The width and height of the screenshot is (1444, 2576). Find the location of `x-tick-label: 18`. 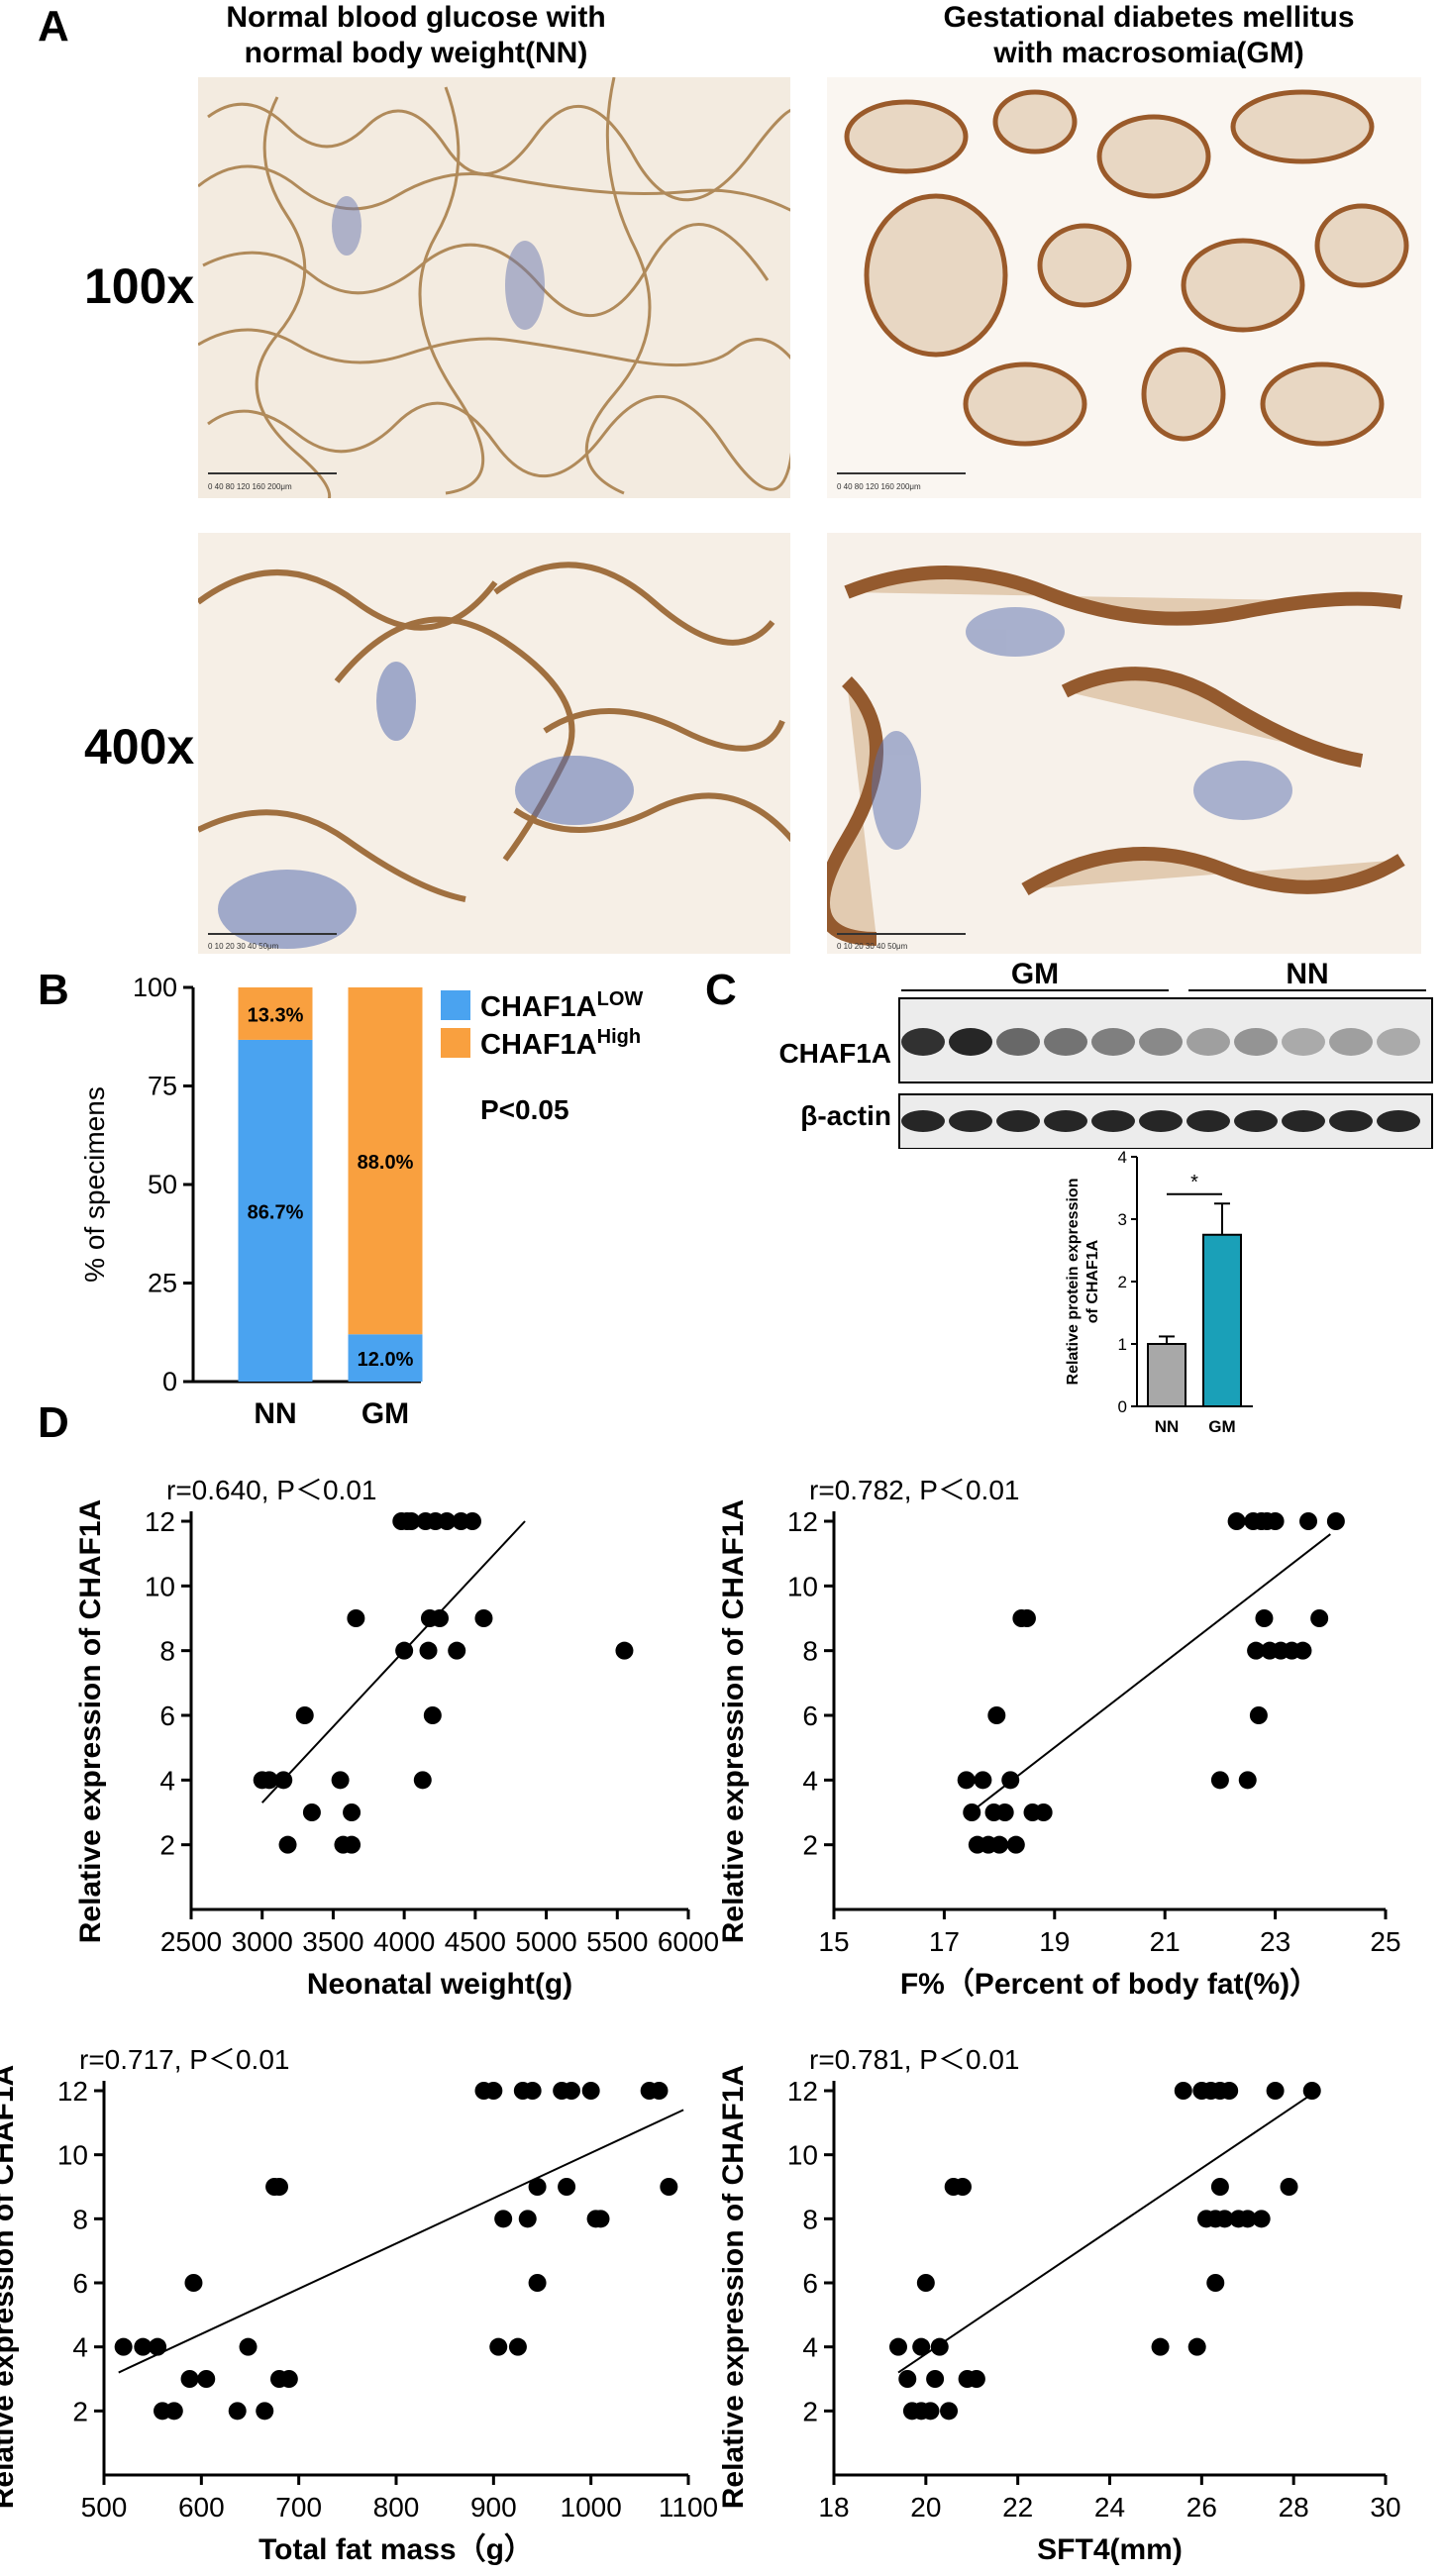

x-tick-label: 18 is located at coordinates (833, 2507).